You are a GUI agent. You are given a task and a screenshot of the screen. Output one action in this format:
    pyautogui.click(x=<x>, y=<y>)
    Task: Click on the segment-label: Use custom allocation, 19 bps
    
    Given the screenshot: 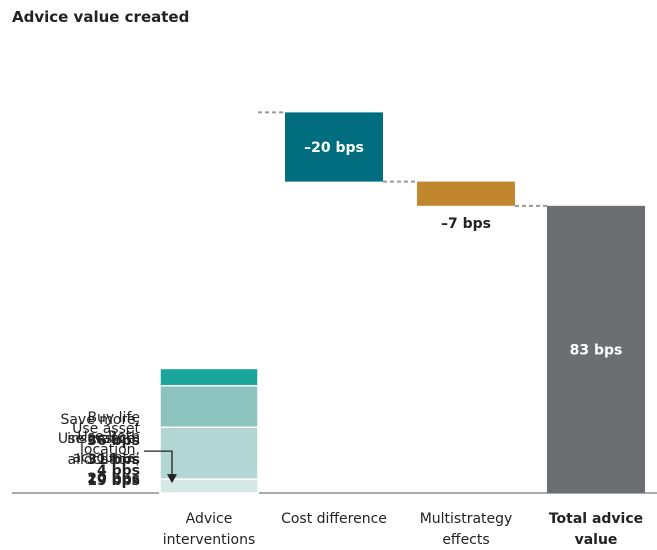 What is the action you would take?
    pyautogui.click(x=90, y=460)
    